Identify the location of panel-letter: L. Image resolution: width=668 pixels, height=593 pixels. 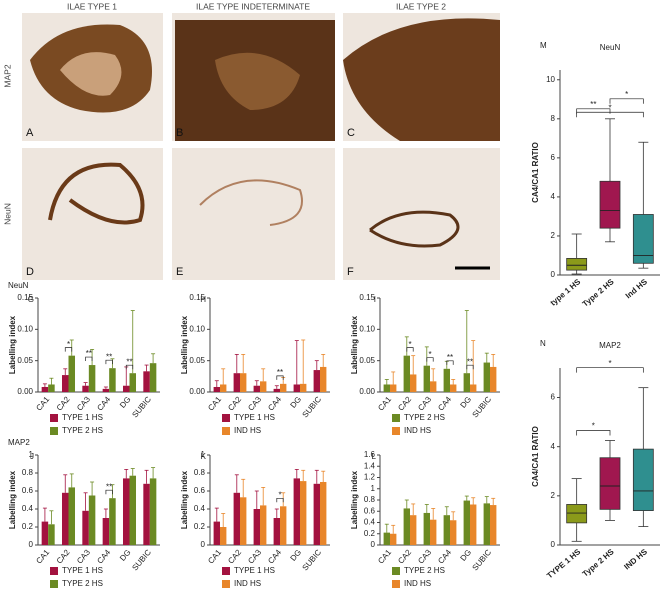
(374, 456).